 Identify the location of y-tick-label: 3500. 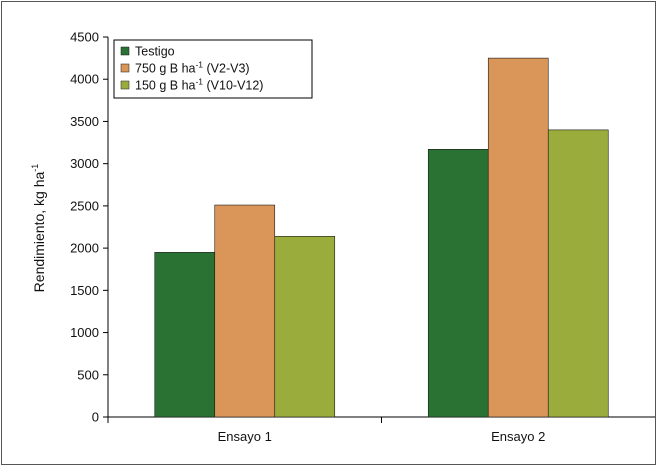
(84, 121).